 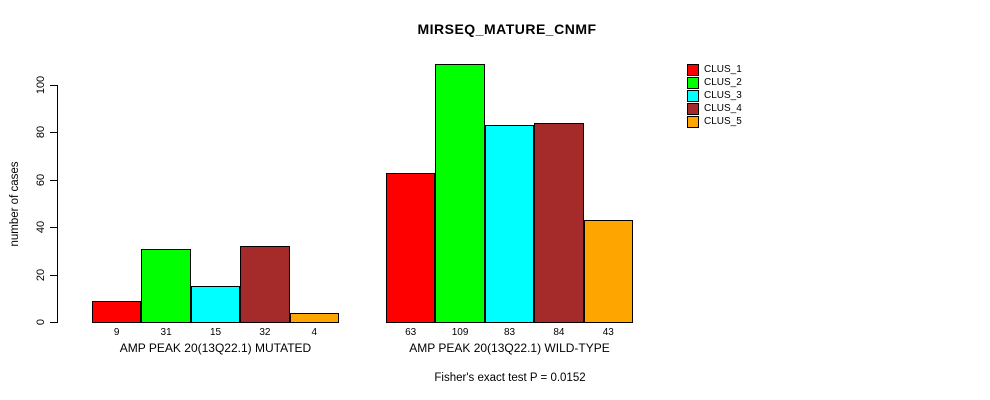 What do you see at coordinates (723, 121) in the screenshot?
I see `legend-label: CLUS_5` at bounding box center [723, 121].